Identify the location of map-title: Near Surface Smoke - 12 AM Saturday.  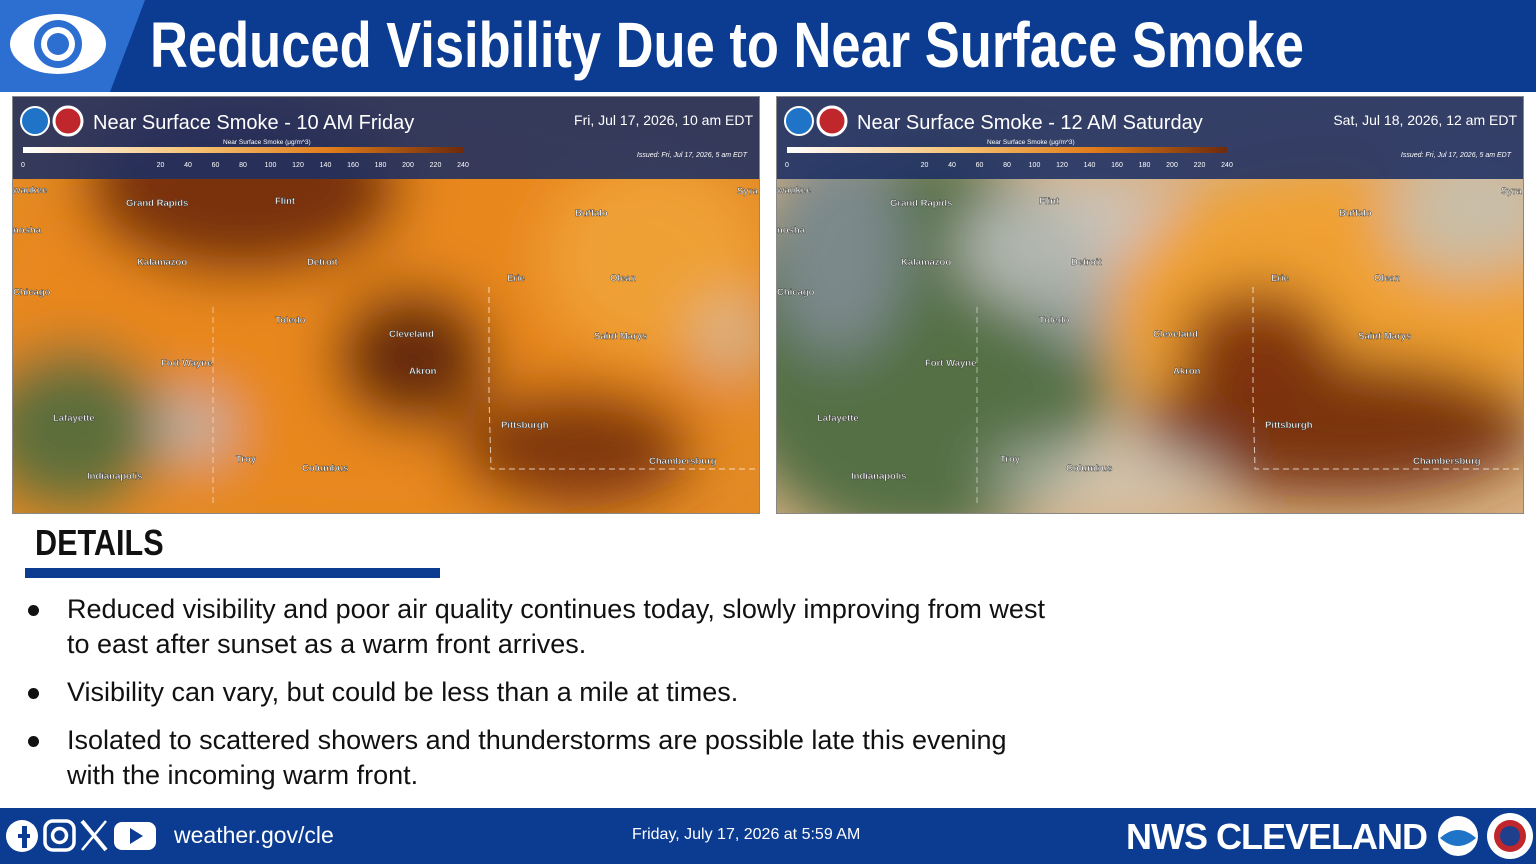
(1030, 123).